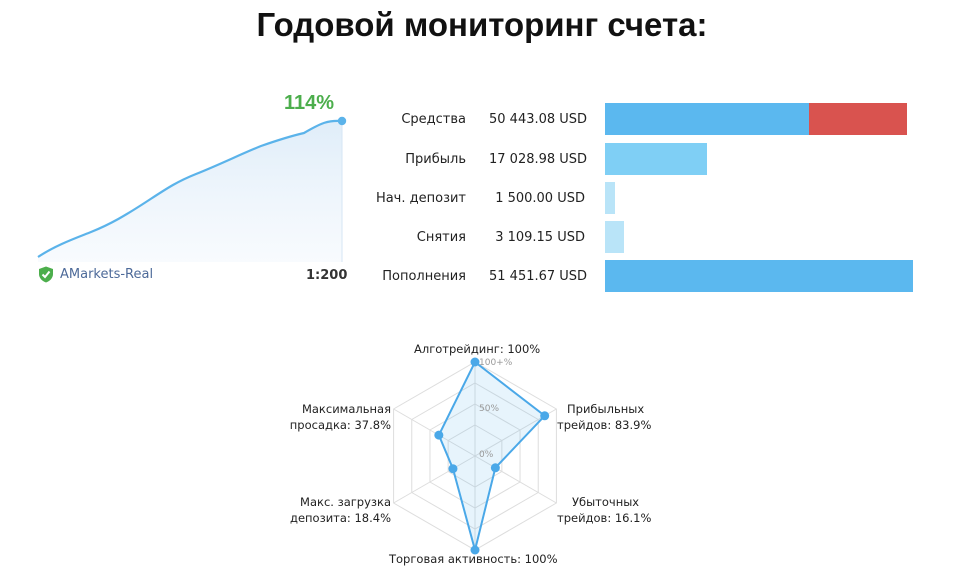 Image resolution: width=964 pixels, height=588 pixels. I want to click on withdrawals-bar, so click(614, 237).